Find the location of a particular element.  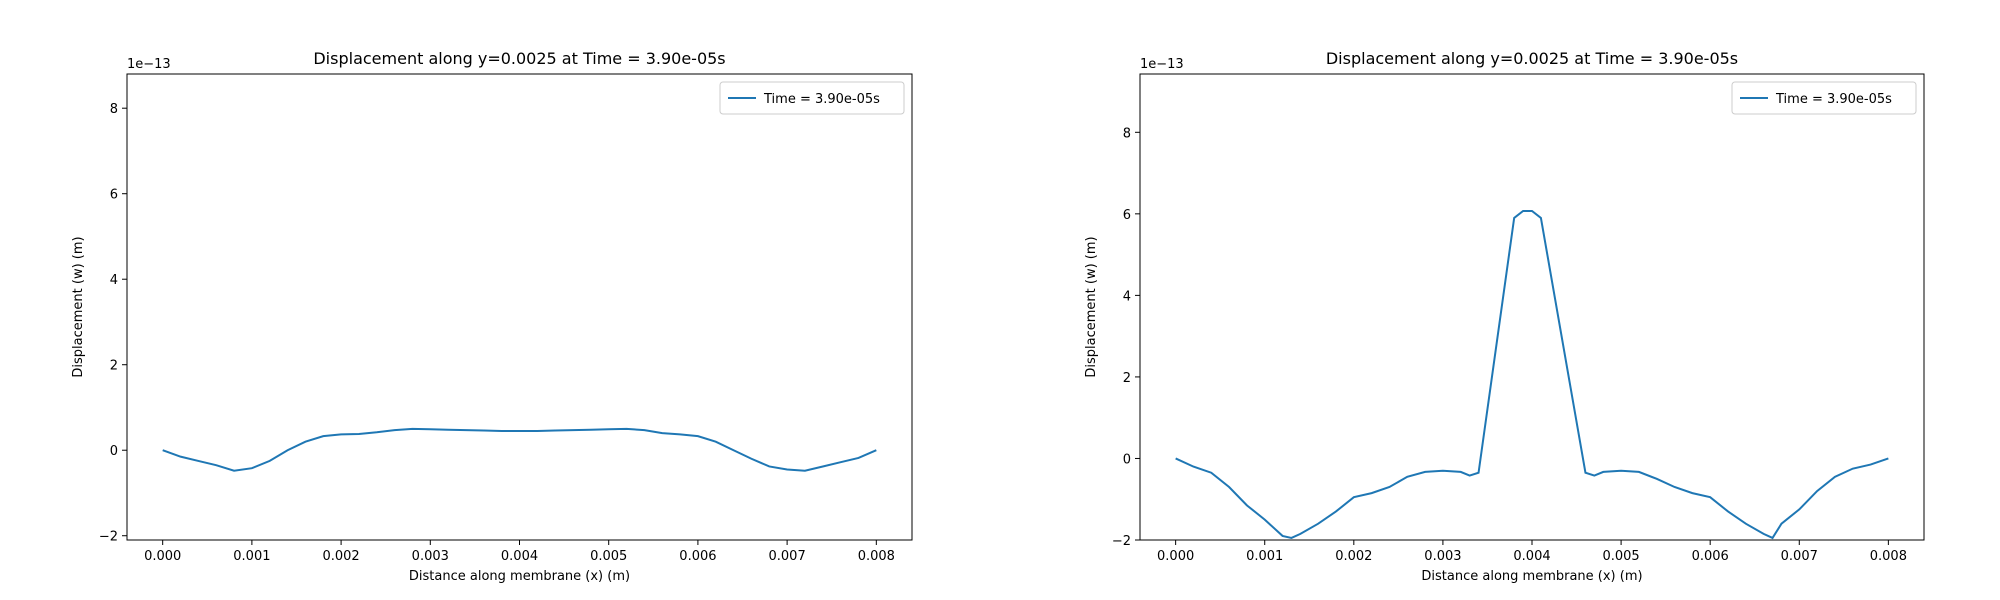

data-line is located at coordinates (519, 449).